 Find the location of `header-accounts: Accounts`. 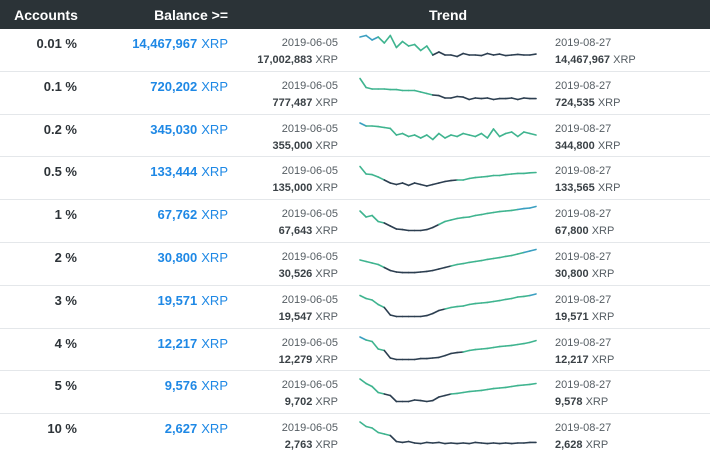

header-accounts: Accounts is located at coordinates (46, 15).